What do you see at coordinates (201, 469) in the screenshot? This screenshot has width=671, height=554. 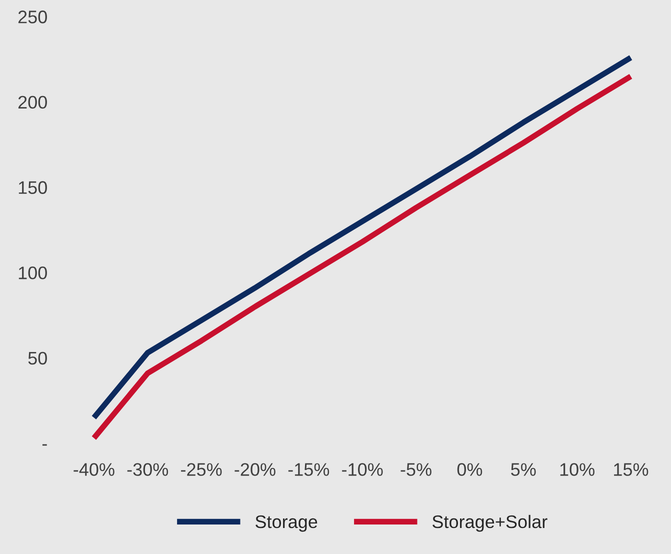 I see `x-tick-label: -25%` at bounding box center [201, 469].